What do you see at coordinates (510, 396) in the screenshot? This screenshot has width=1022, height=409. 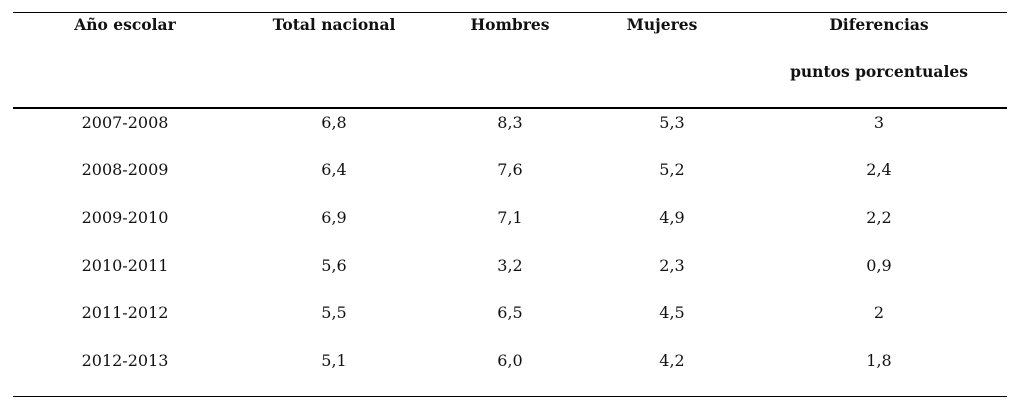 I see `bottom-rule` at bounding box center [510, 396].